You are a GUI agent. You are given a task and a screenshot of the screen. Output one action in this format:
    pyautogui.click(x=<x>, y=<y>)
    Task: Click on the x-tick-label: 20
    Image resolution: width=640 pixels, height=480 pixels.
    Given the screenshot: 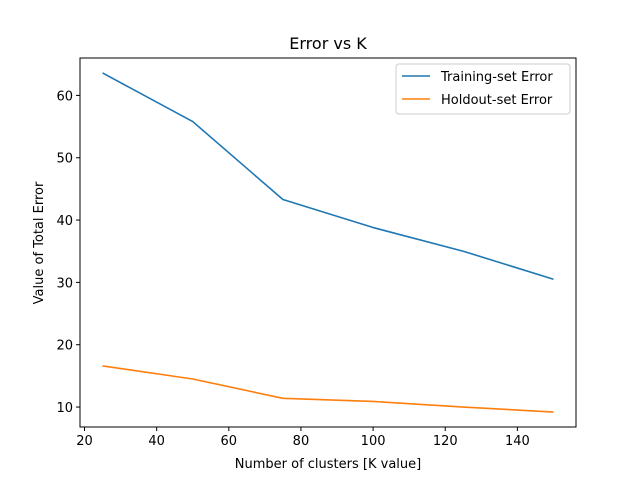 What is the action you would take?
    pyautogui.click(x=84, y=441)
    